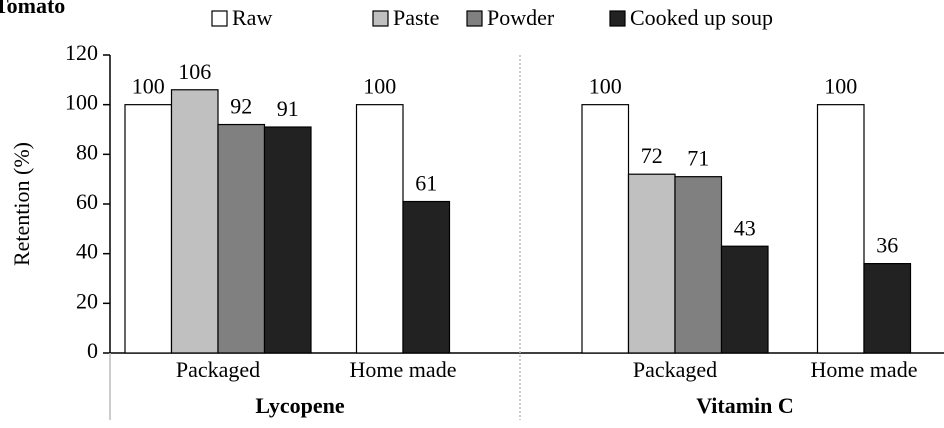 This screenshot has height=428, width=944. Describe the element at coordinates (652, 155) in the screenshot. I see `value-label: 72` at that location.